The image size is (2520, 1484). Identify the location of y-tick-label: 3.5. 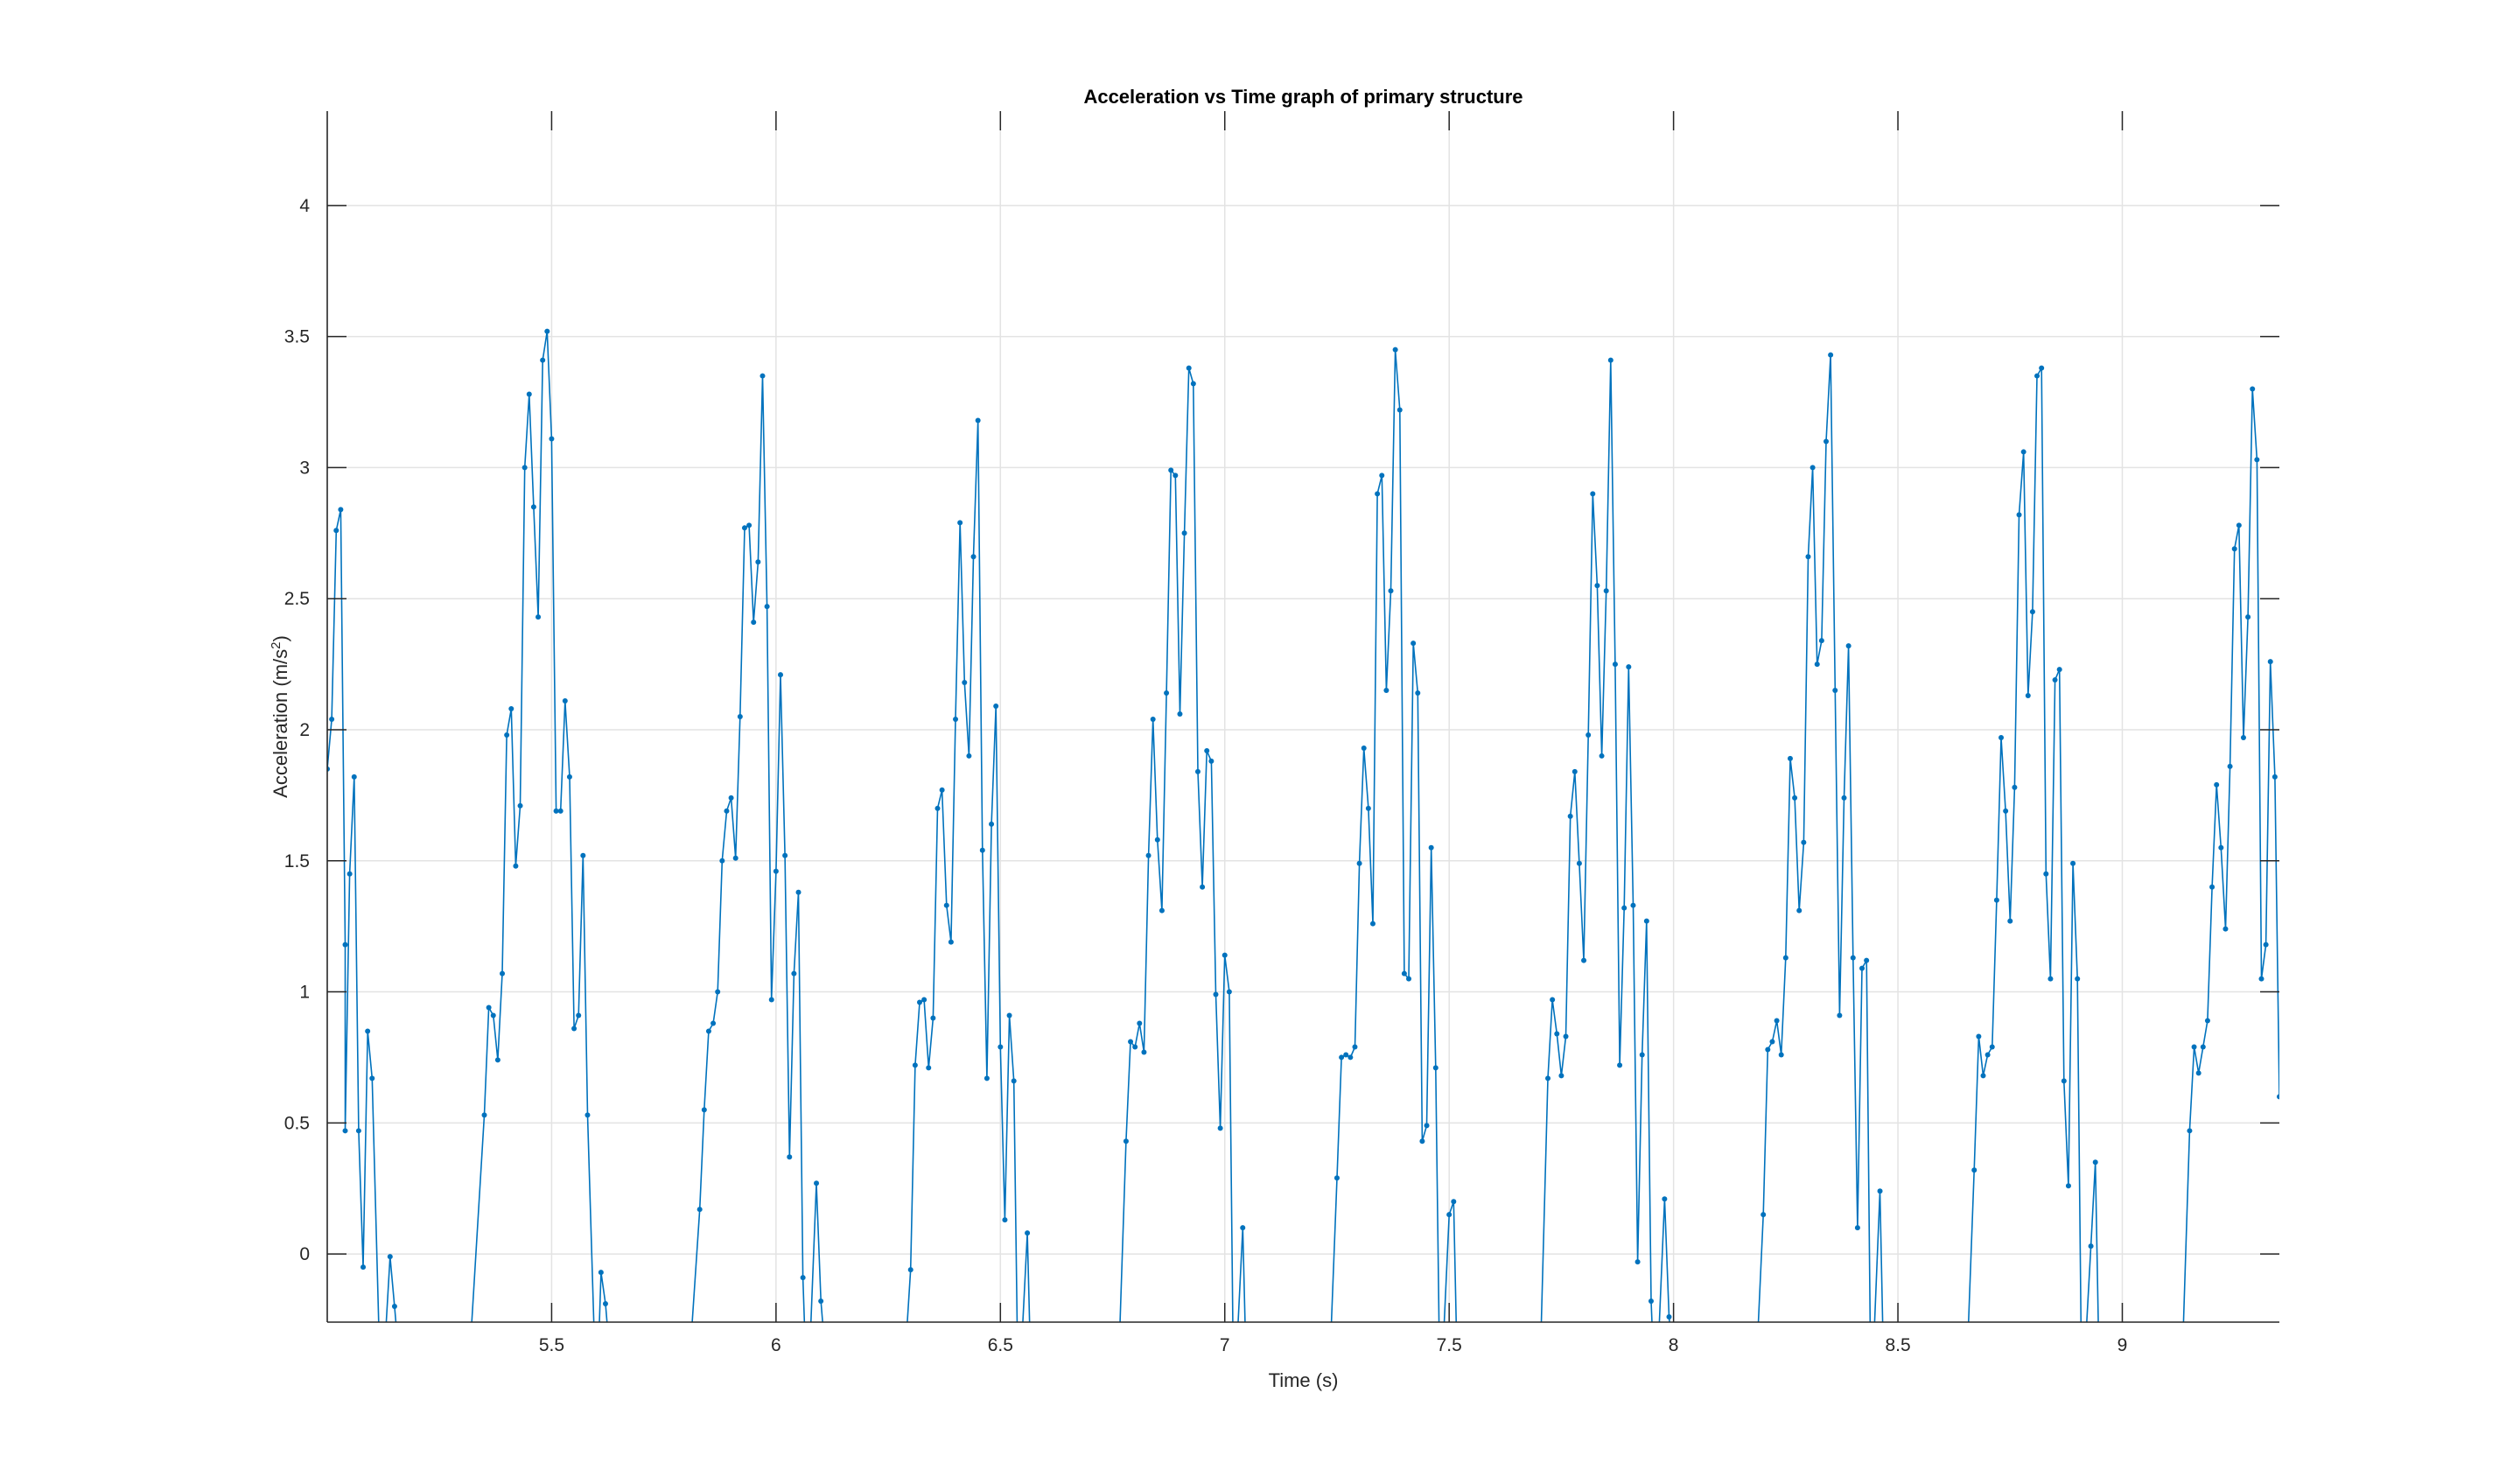
(297, 337).